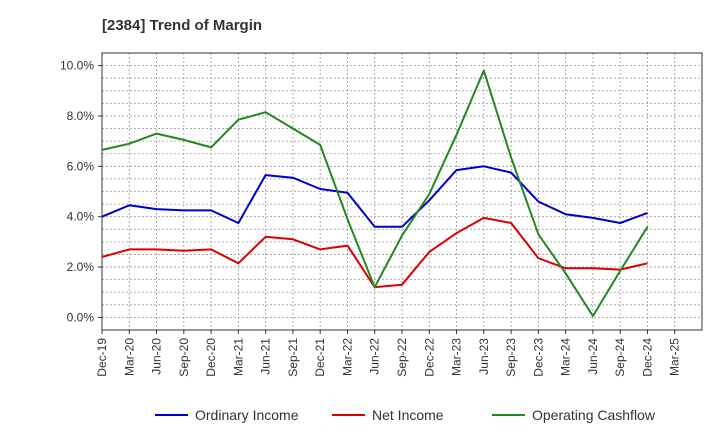 Image resolution: width=720 pixels, height=440 pixels. Describe the element at coordinates (374, 252) in the screenshot. I see `series-line-net-income` at that location.